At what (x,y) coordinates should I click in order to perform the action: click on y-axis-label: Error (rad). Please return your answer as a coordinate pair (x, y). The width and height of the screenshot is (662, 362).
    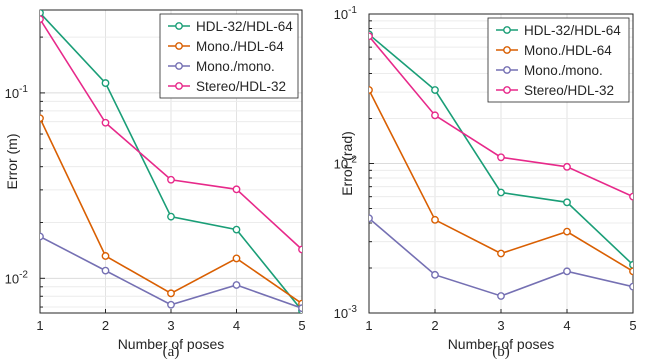
    Looking at the image, I should click on (347, 163).